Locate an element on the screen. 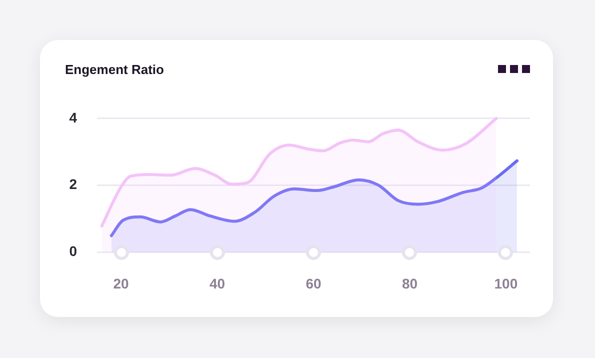 Image resolution: width=595 pixels, height=358 pixels. y-tick-label: 2 is located at coordinates (73, 184).